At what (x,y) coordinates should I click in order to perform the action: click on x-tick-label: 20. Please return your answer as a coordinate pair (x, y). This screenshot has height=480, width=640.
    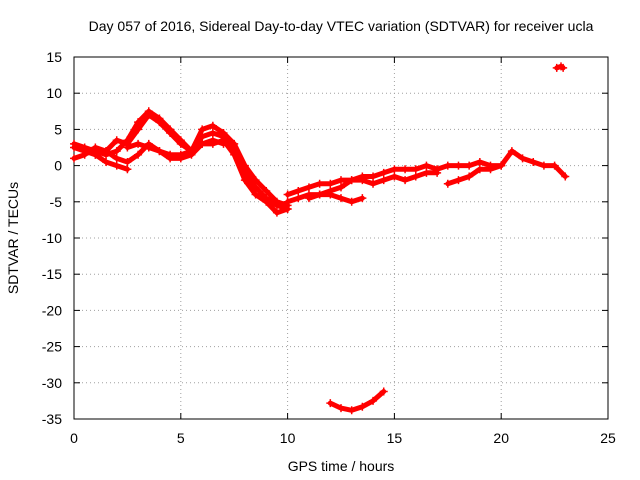
    Looking at the image, I should click on (501, 438).